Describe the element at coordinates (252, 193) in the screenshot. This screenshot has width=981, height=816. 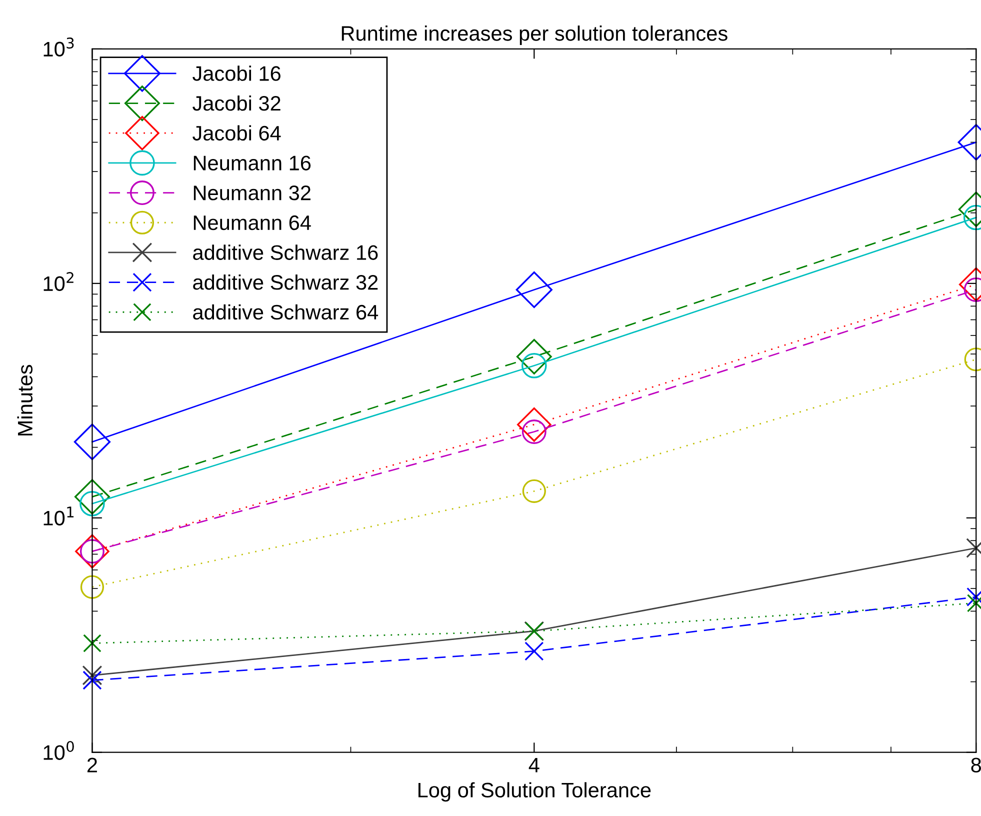
I see `legend-label: Neumann 32` at that location.